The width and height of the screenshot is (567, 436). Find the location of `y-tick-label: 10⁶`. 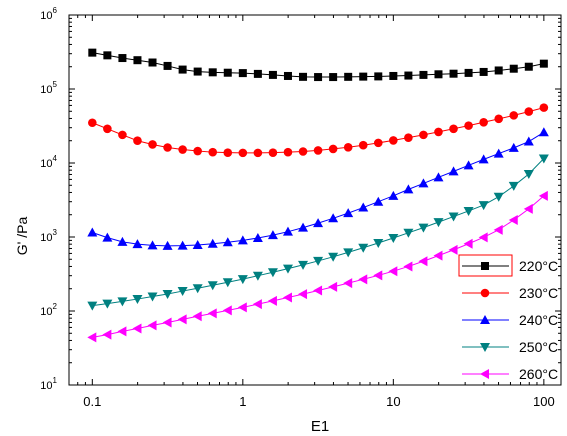

y-tick-label: 10⁶ is located at coordinates (48, 14).